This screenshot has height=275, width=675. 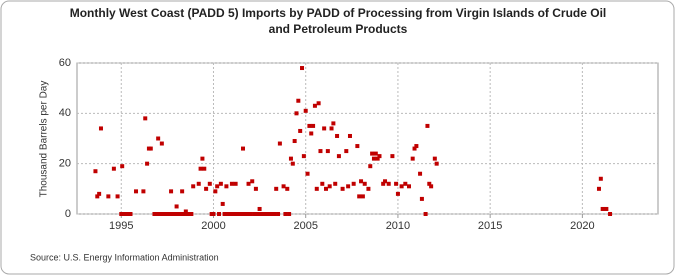 What do you see at coordinates (582, 226) in the screenshot?
I see `x-tick-label: 2020` at bounding box center [582, 226].